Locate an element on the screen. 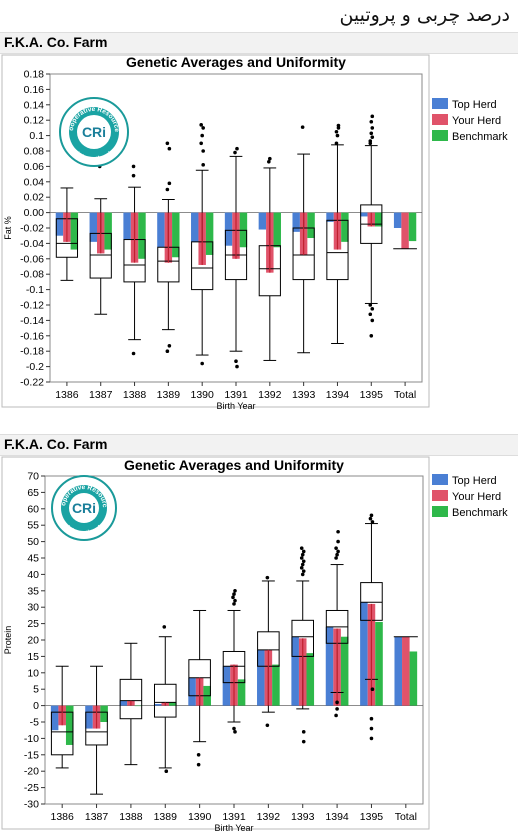  legend-label: Top Herd is located at coordinates (474, 105).